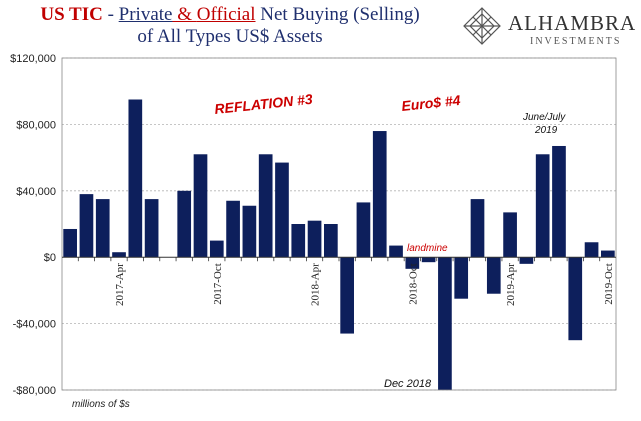 Image resolution: width=641 pixels, height=421 pixels. I want to click on title-line-2: of All Types US$ Assets, so click(230, 36).